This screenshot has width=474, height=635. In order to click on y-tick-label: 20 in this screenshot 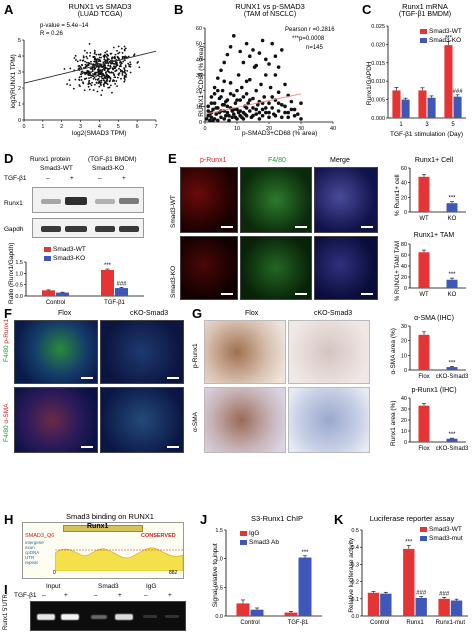, I will do `click(404, 278)`.